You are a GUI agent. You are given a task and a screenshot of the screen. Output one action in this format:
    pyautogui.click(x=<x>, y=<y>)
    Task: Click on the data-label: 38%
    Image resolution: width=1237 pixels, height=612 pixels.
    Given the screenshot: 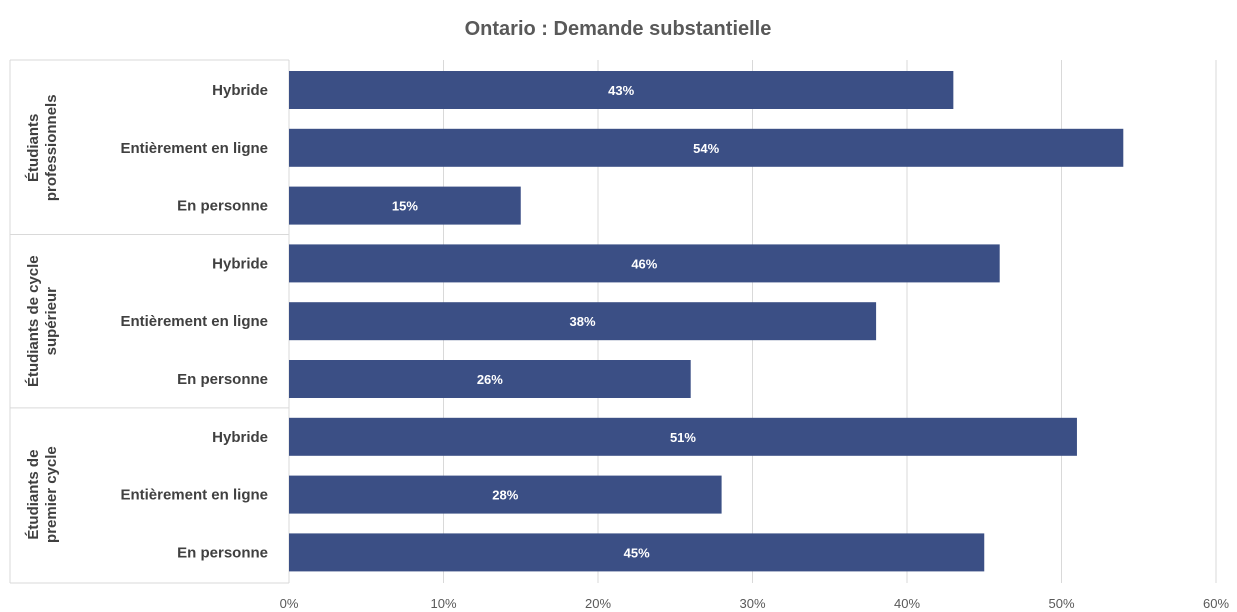 What is the action you would take?
    pyautogui.click(x=583, y=321)
    